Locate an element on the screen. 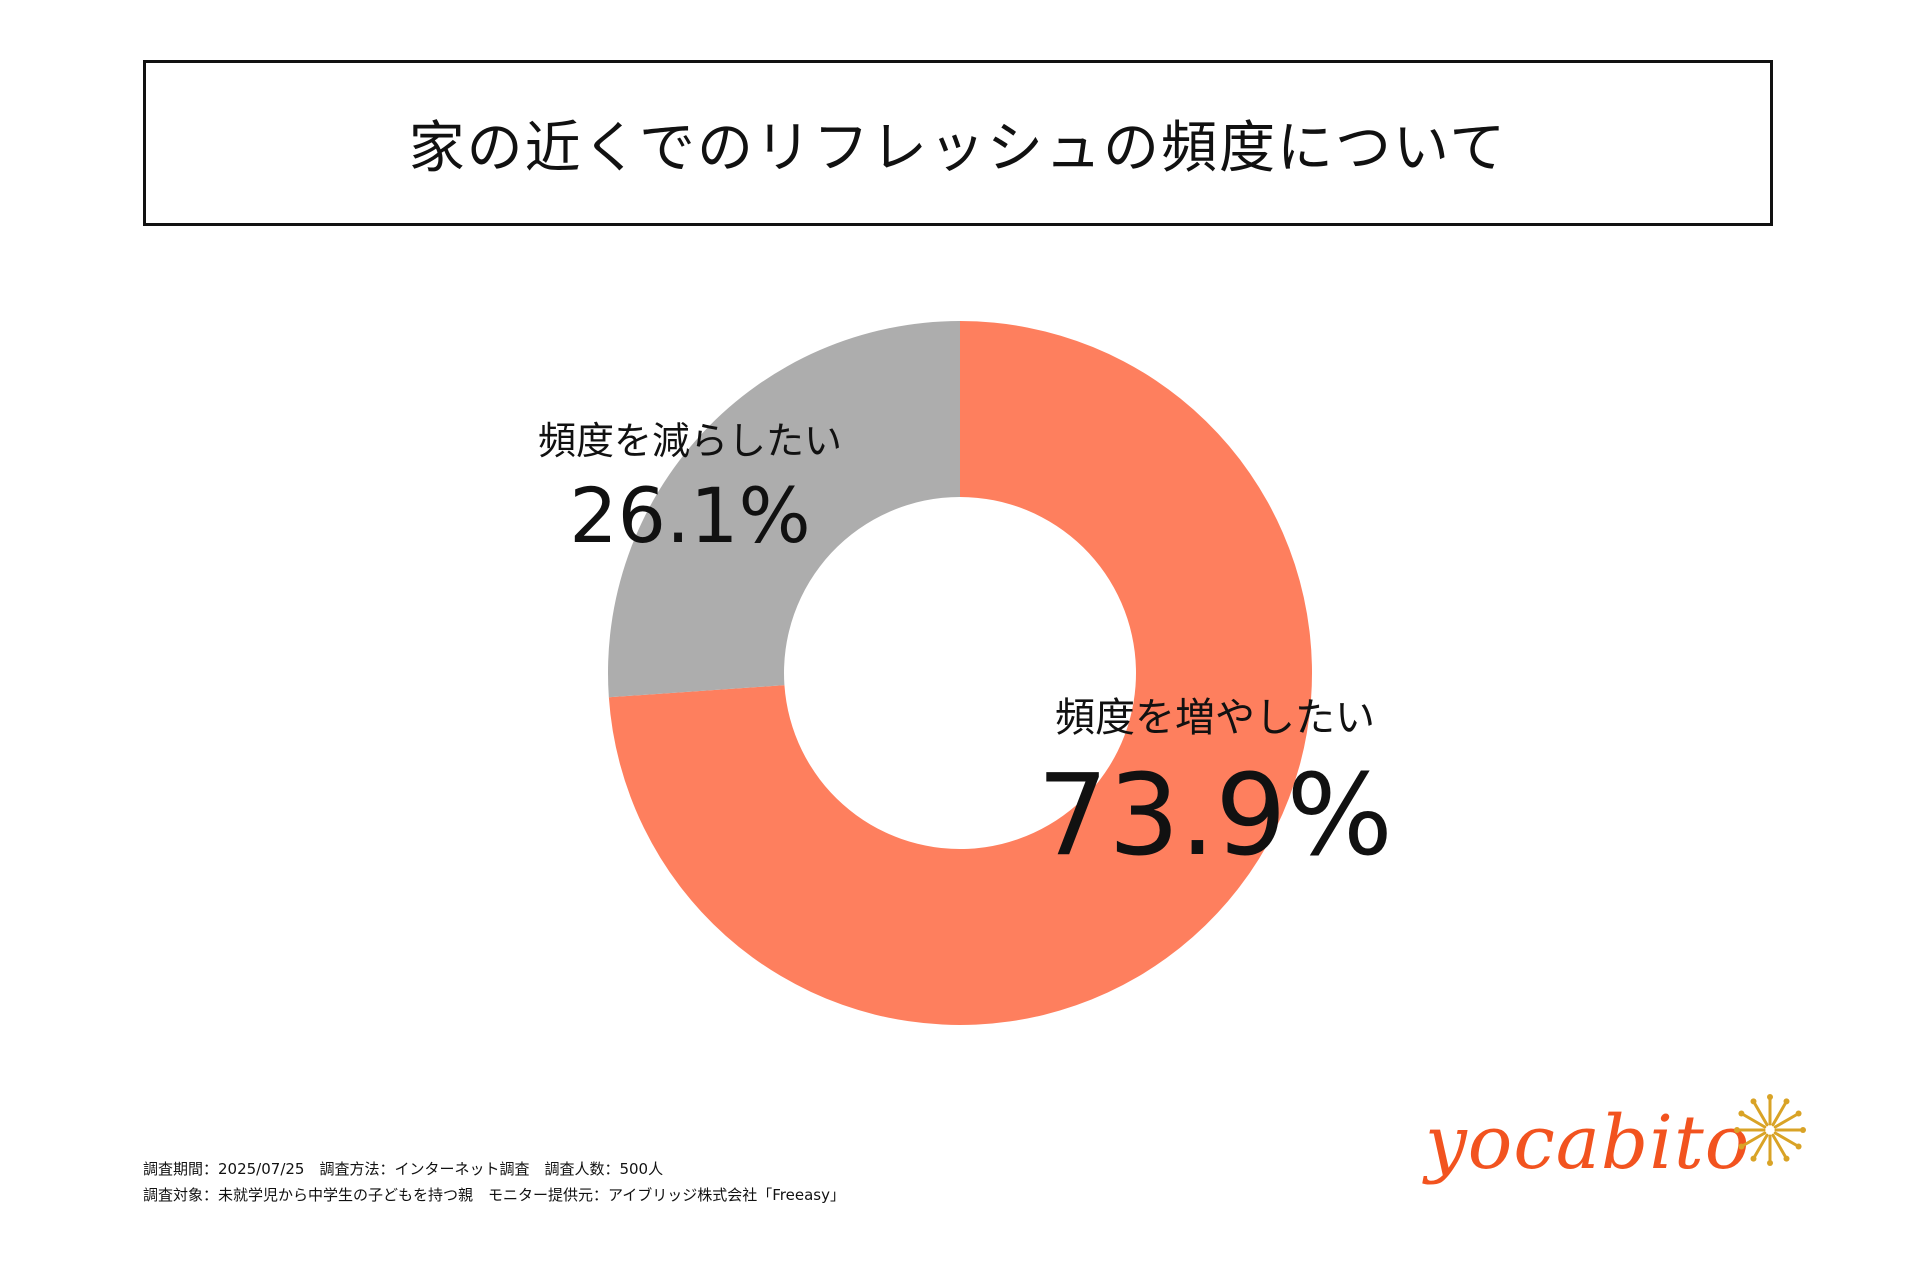 The width and height of the screenshot is (1920, 1280). slice-decrease is located at coordinates (784, 509).